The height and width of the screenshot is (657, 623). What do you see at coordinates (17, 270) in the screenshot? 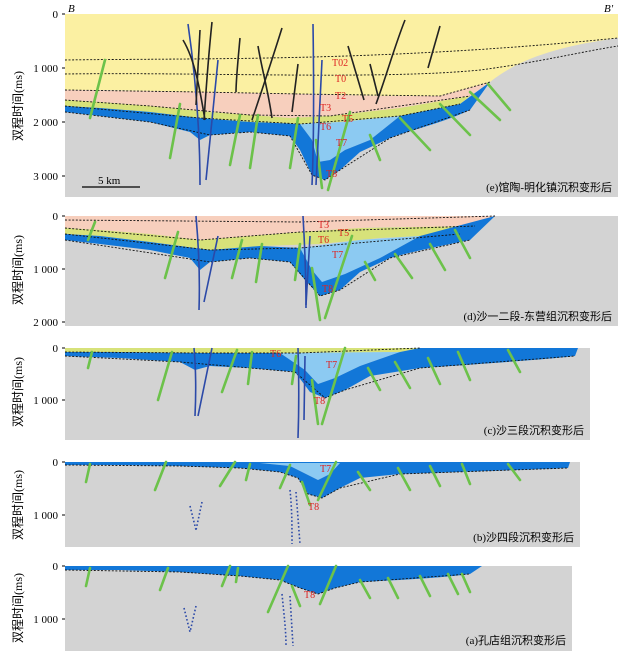
I see `panel-d-ylabel: 双程时间(ms)` at bounding box center [17, 270].